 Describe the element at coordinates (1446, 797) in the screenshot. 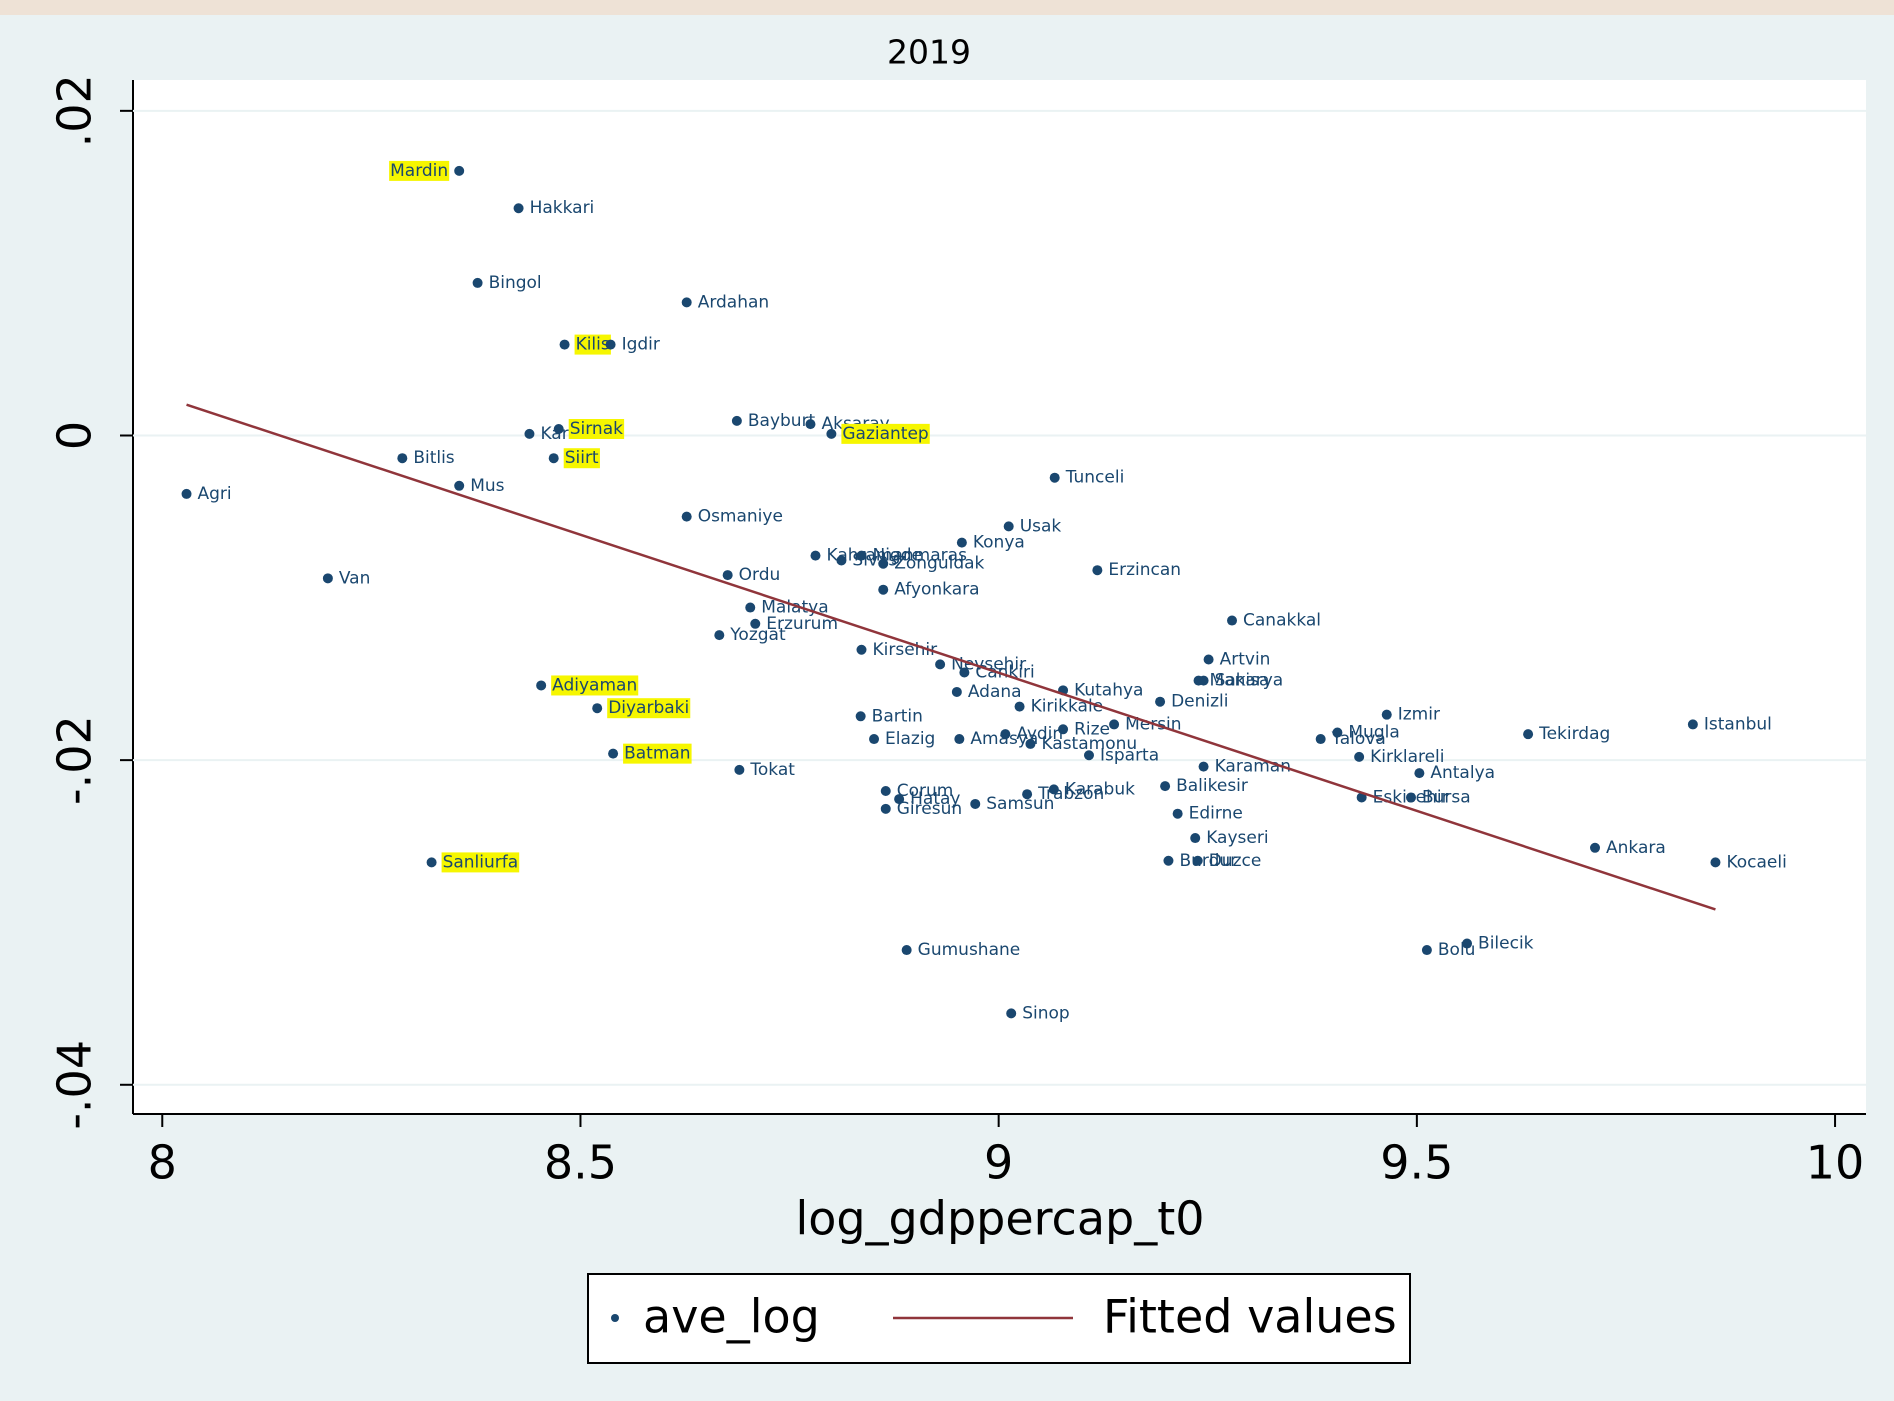

I see `point-label: Bursa` at that location.